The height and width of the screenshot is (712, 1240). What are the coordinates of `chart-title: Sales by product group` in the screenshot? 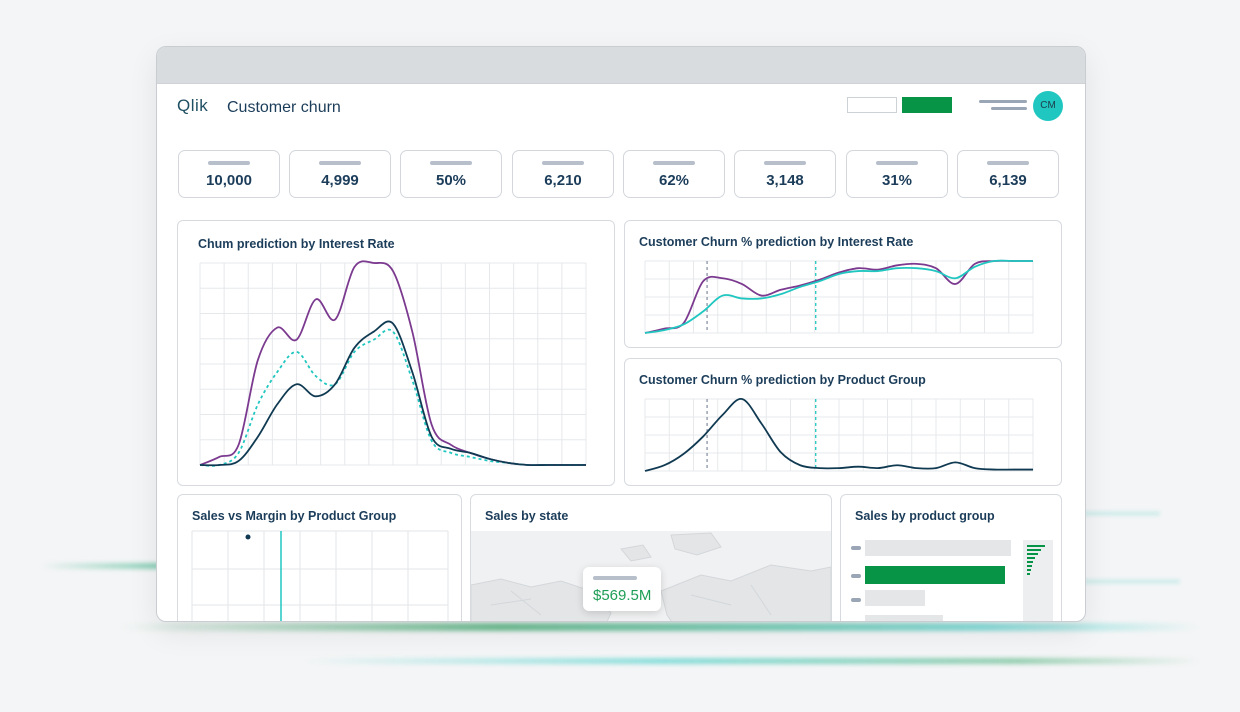 It's located at (925, 516).